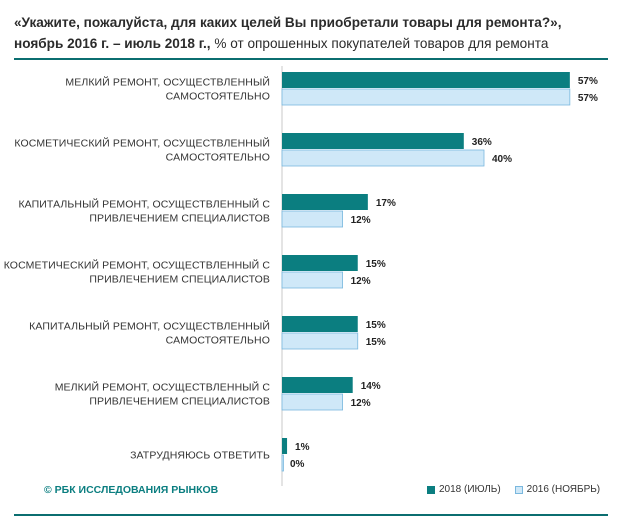 The height and width of the screenshot is (530, 636). What do you see at coordinates (470, 489) in the screenshot?
I see `legend-label-2018: 2018 (ИЮЛЬ)` at bounding box center [470, 489].